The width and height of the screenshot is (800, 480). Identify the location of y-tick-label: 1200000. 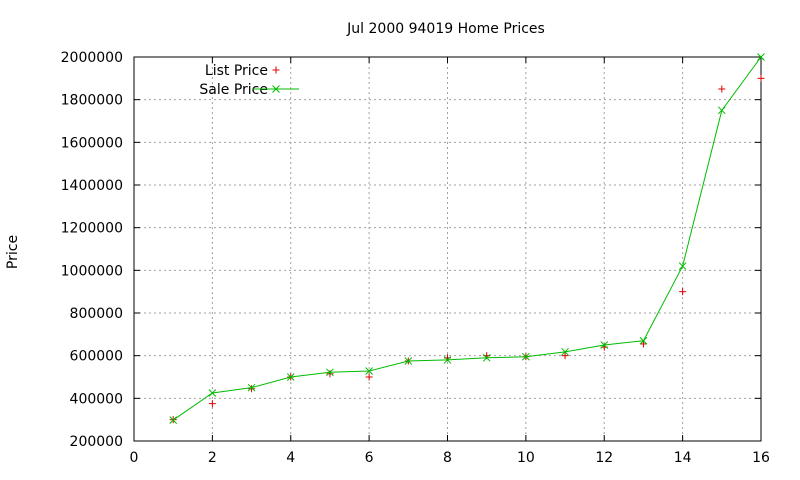
(92, 229).